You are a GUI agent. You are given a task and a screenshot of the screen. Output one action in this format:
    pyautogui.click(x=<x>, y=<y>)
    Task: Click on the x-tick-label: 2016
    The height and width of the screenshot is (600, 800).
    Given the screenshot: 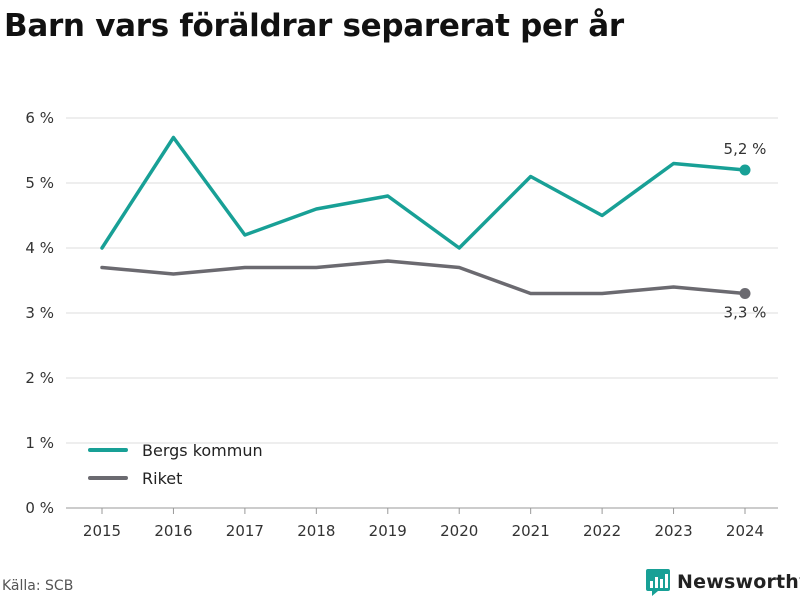 What is the action you would take?
    pyautogui.click(x=173, y=531)
    